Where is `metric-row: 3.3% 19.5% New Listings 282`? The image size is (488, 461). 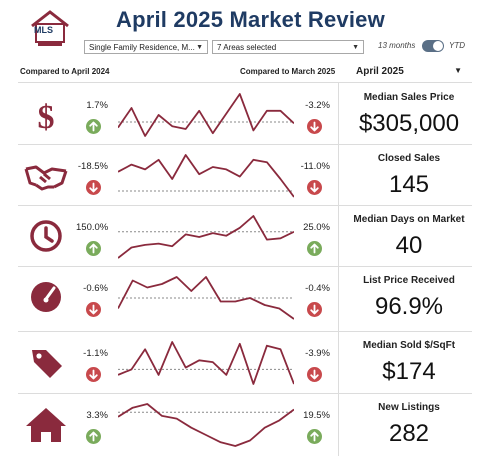 metric-row: 3.3% 19.5% New Listings 282 is located at coordinates (244, 425).